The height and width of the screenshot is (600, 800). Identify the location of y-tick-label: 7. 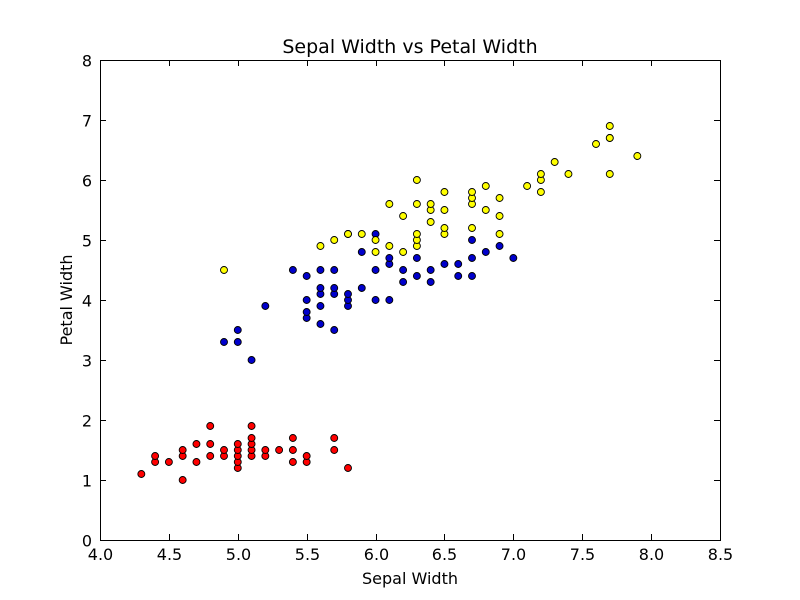
(87, 121).